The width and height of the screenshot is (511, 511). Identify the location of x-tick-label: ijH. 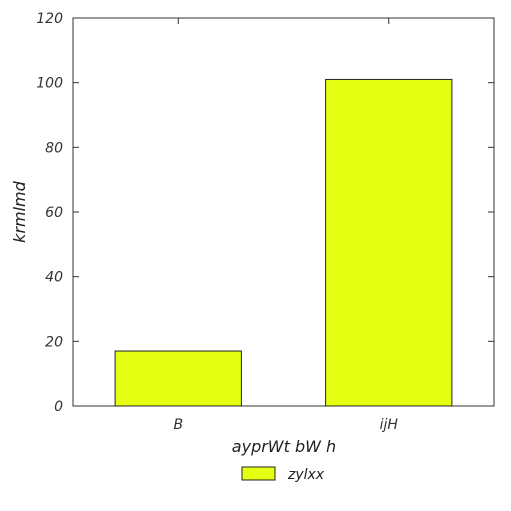
(389, 425).